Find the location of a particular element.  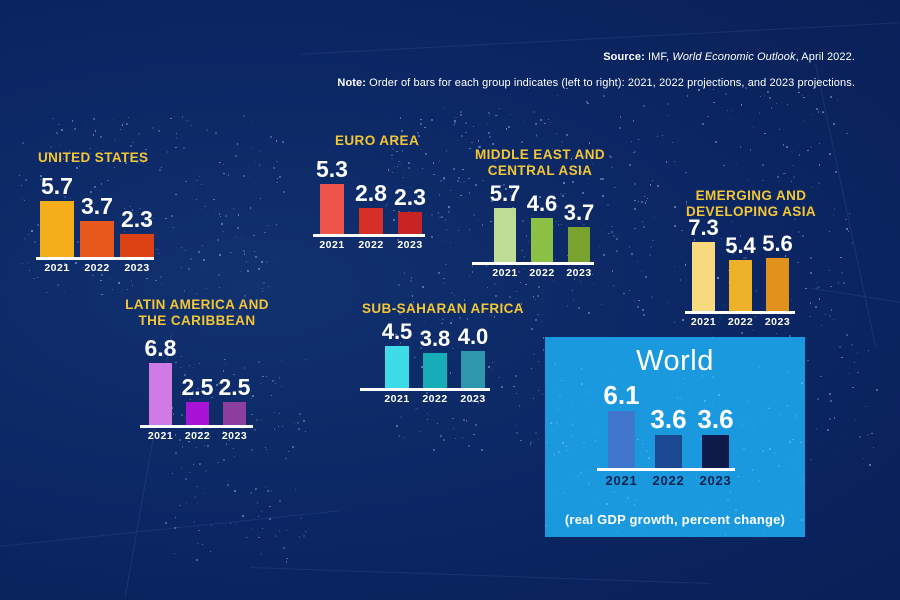

region-title: LATIN AMERICA AND THE CARIBBEAN is located at coordinates (197, 312).